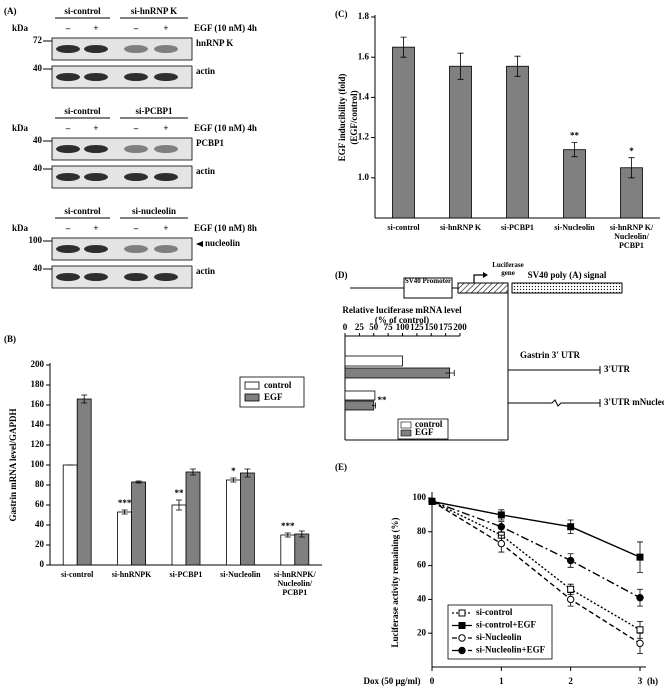  What do you see at coordinates (364, 96) in the screenshot?
I see `y-tick-label: 1.4` at bounding box center [364, 96].